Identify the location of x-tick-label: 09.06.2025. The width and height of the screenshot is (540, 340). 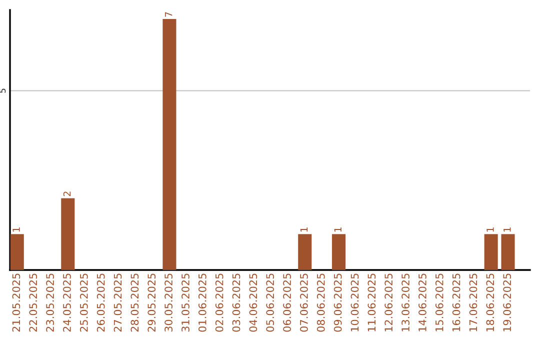
(338, 303).